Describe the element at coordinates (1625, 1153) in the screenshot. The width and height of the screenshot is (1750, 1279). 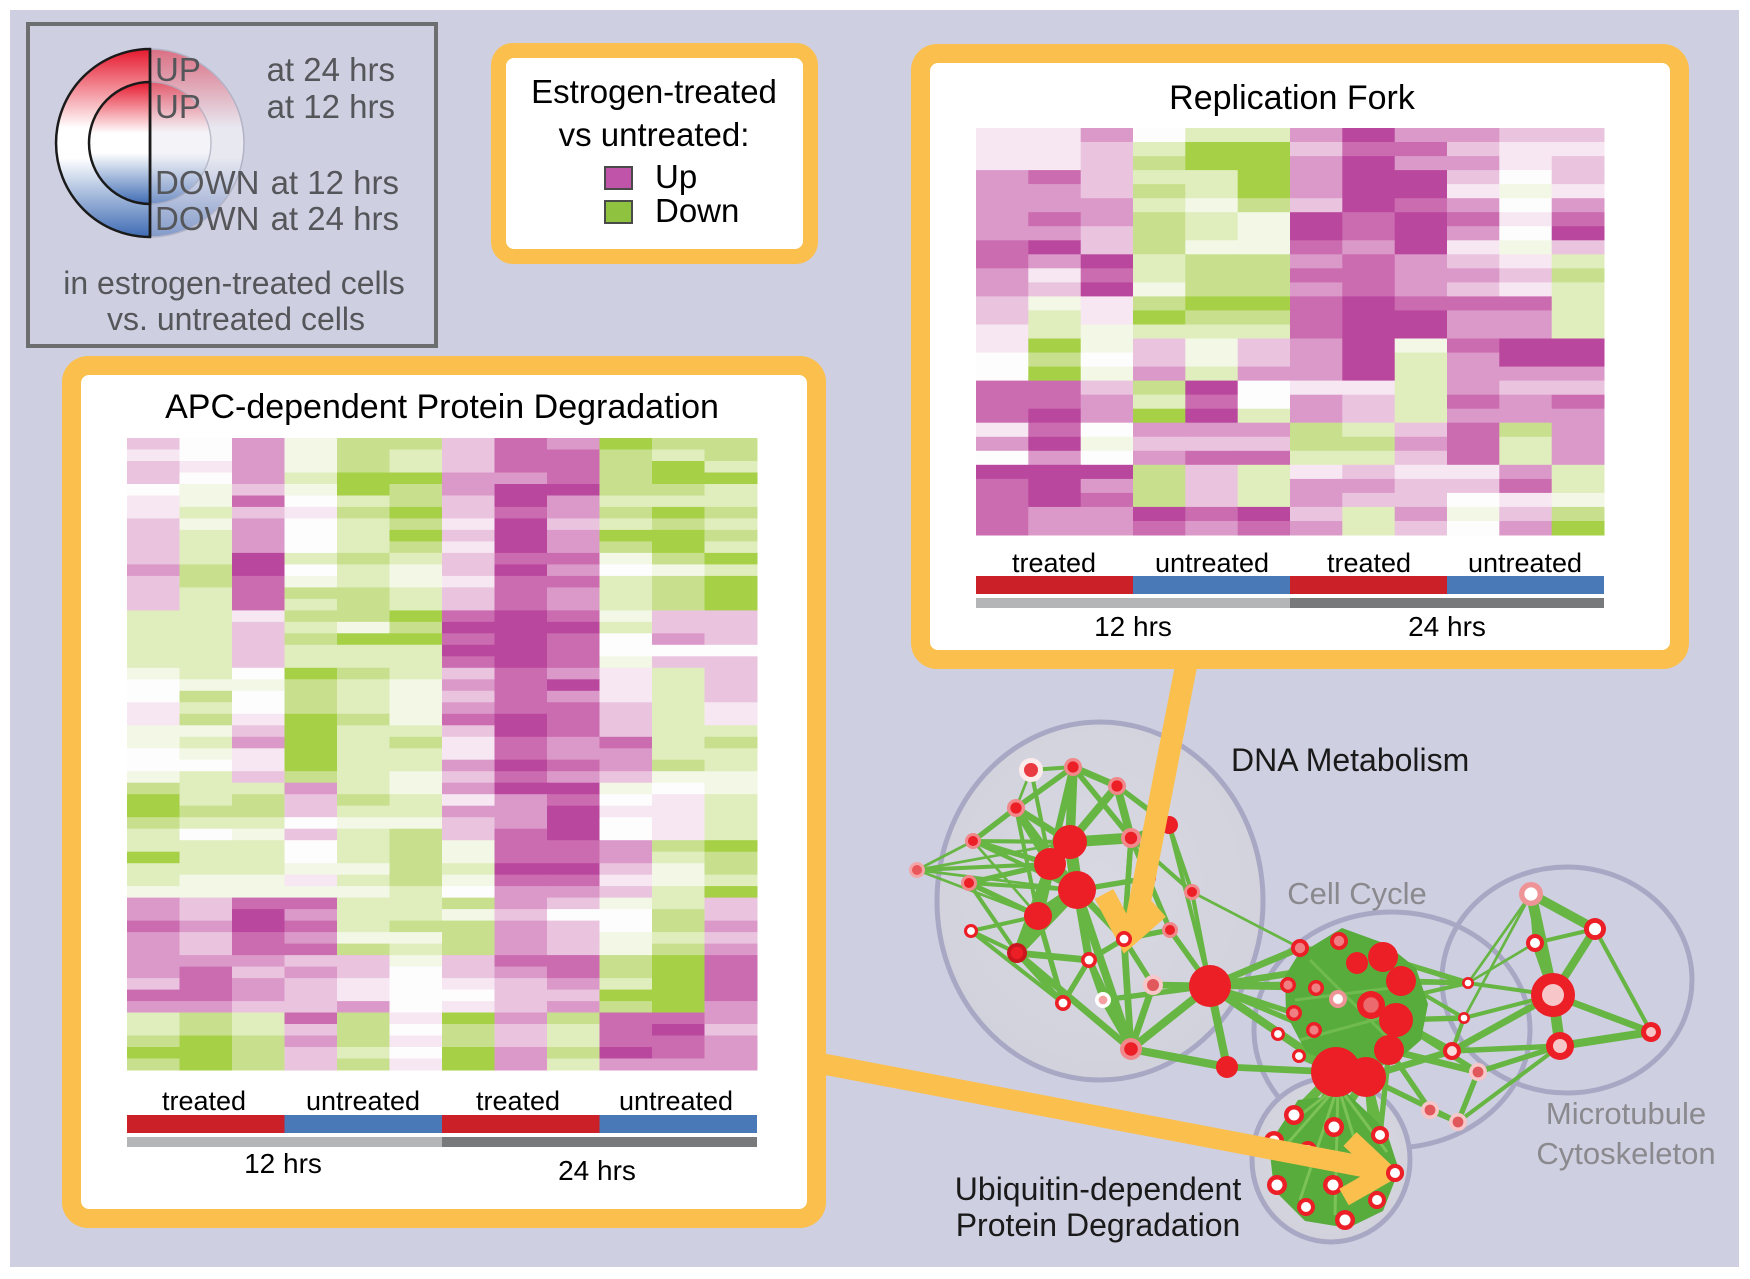
I see `svg-text: Cytoskeleton` at that location.